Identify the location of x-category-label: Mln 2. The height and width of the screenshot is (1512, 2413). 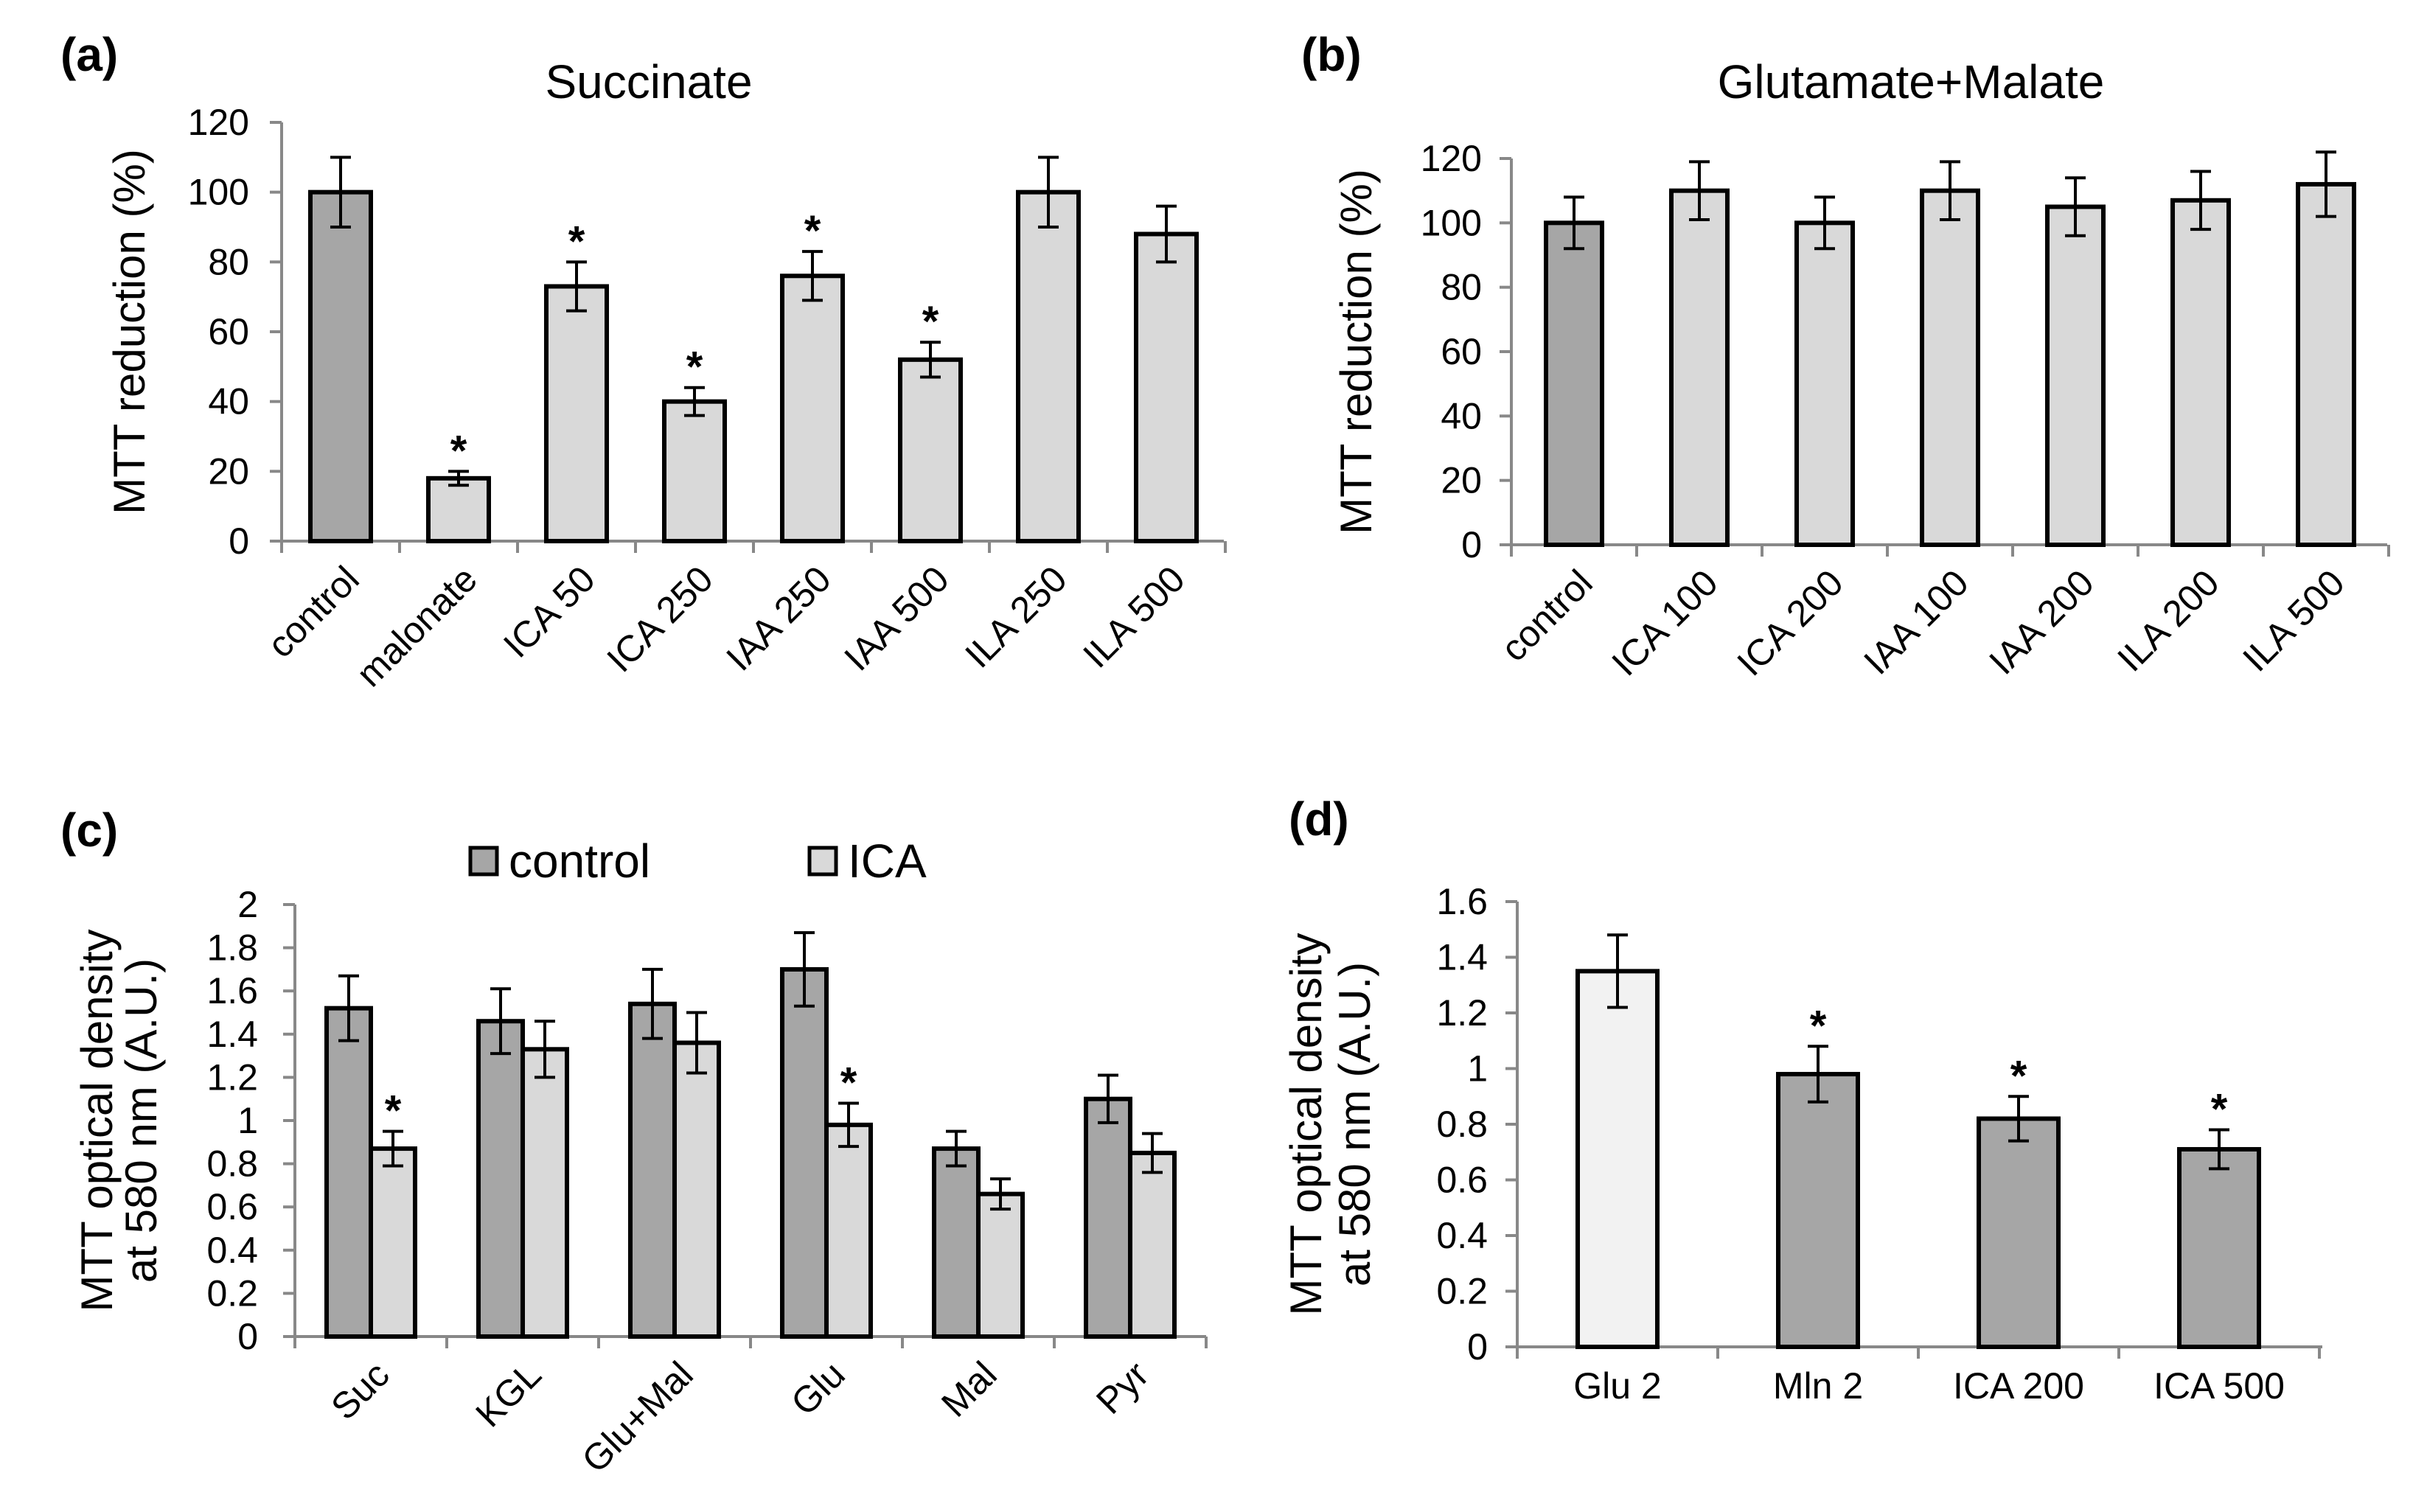
(1818, 1386).